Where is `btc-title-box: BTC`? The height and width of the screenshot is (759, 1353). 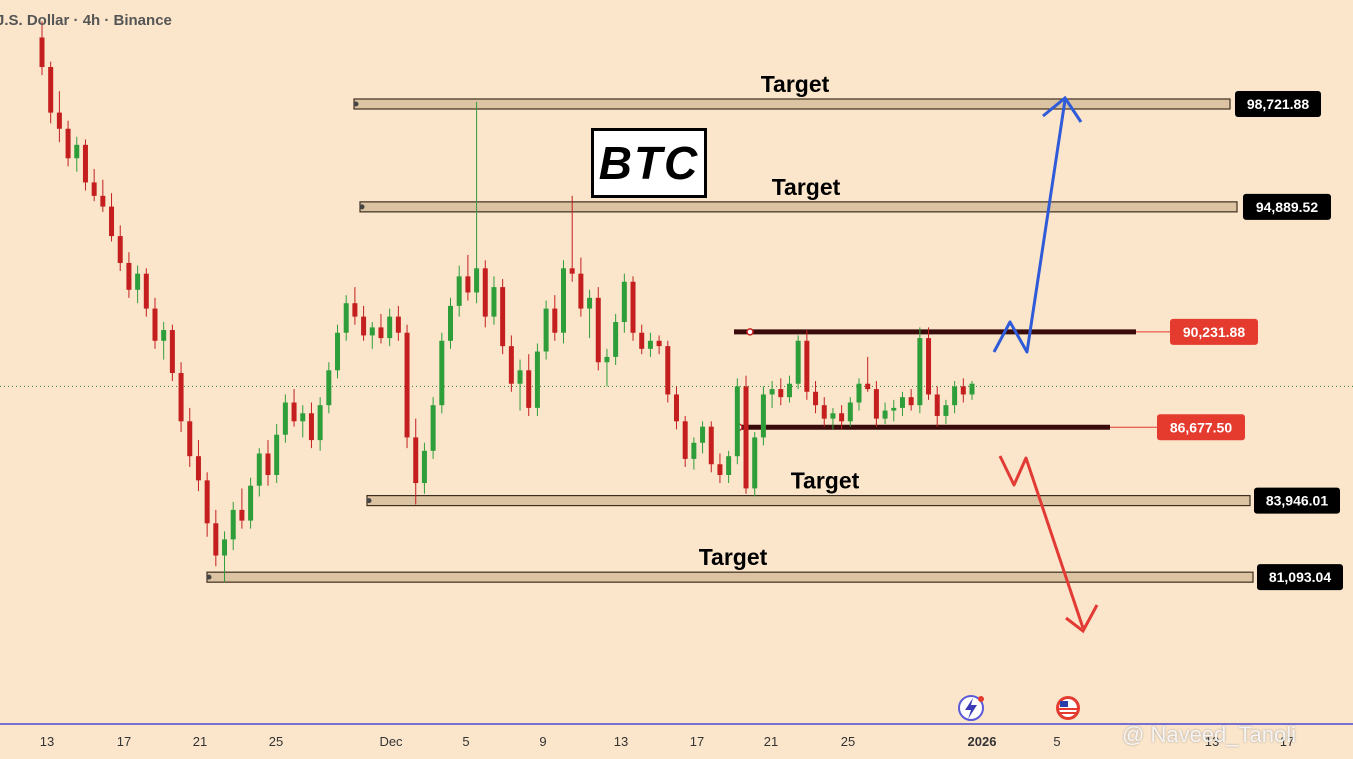
btc-title-box: BTC is located at coordinates (649, 163).